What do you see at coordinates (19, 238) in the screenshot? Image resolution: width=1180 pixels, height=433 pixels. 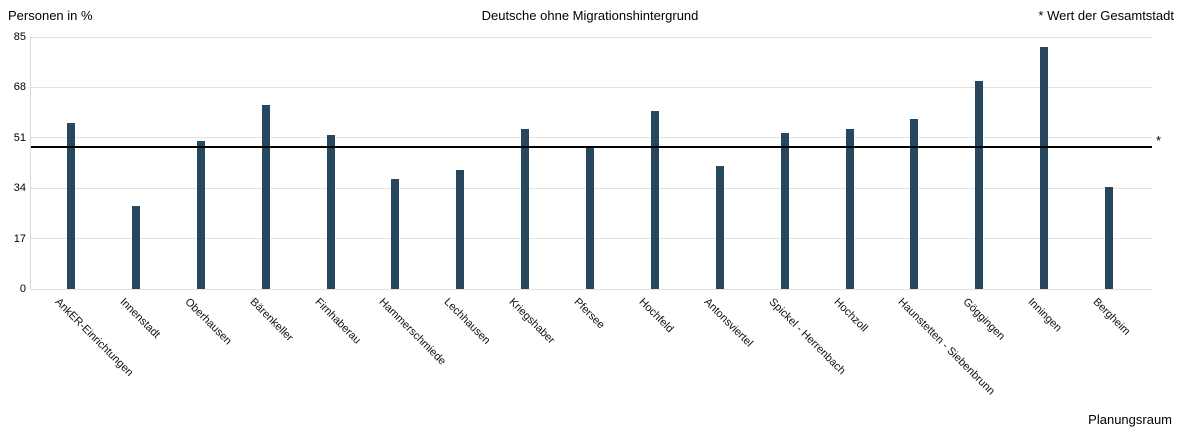 I see `y-tick-label: 17` at bounding box center [19, 238].